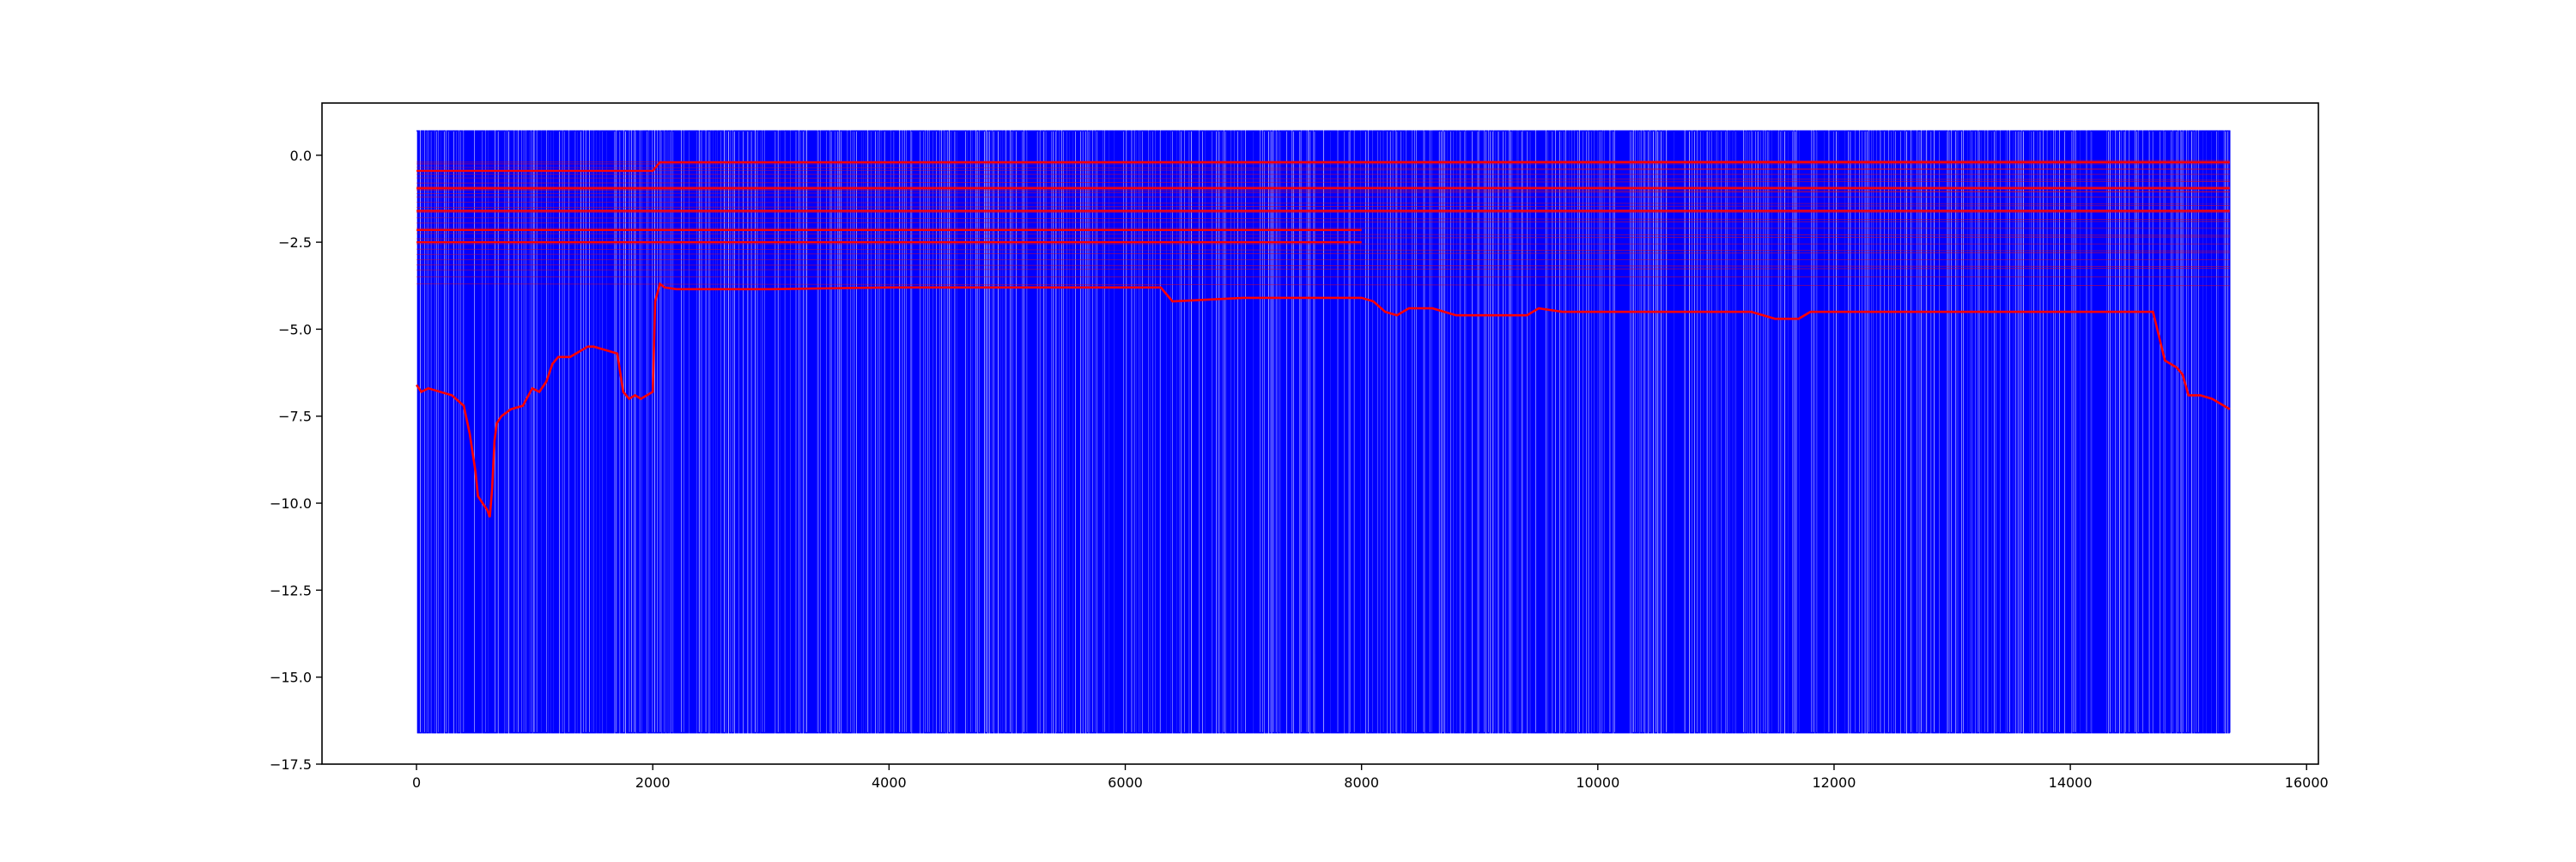 This screenshot has width=2576, height=862. I want to click on x-tick-label: 12000, so click(1834, 782).